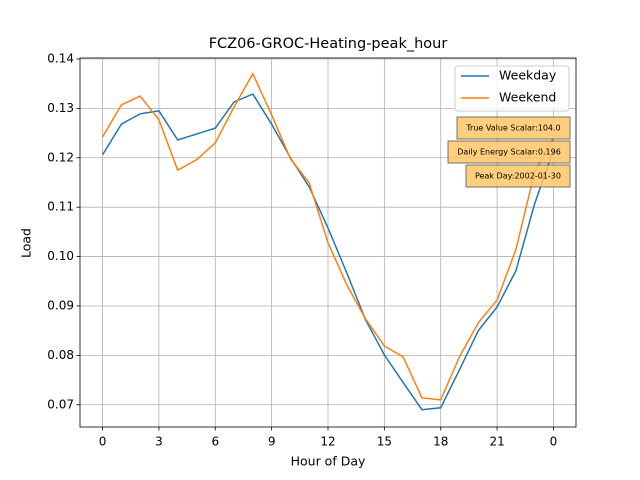 The height and width of the screenshot is (480, 640). Describe the element at coordinates (60, 256) in the screenshot. I see `y-tick-label: 0.10` at that location.